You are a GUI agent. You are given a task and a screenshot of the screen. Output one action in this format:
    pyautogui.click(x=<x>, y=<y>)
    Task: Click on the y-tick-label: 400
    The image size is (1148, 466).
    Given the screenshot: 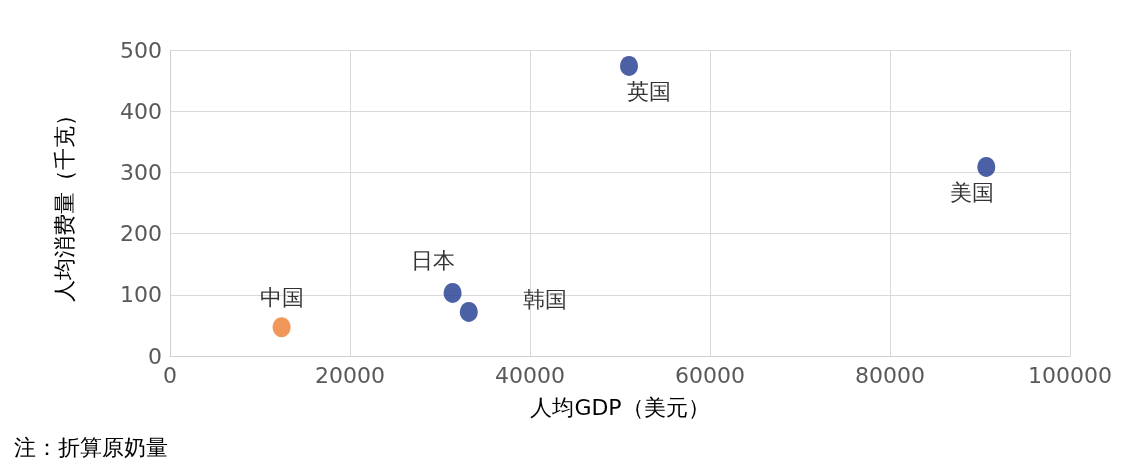 What is the action you would take?
    pyautogui.click(x=141, y=111)
    